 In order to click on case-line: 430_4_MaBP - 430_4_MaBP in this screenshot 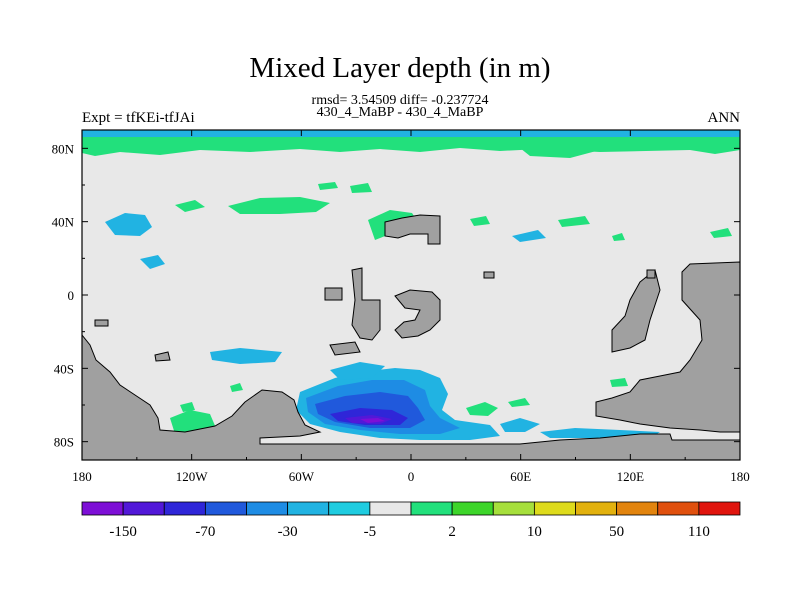, I will do `click(400, 112)`.